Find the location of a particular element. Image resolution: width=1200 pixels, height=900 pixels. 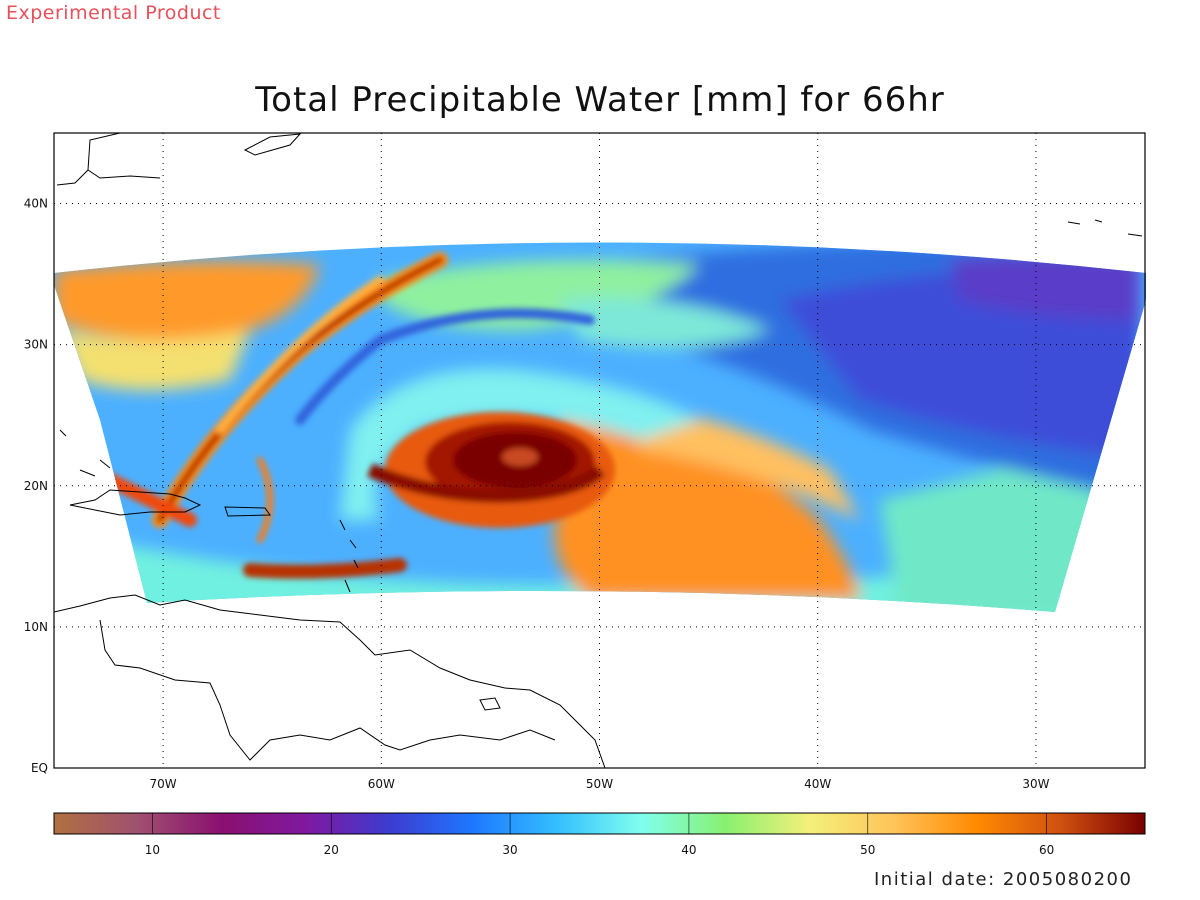

colorbar-tick-label: 30 is located at coordinates (509, 850).